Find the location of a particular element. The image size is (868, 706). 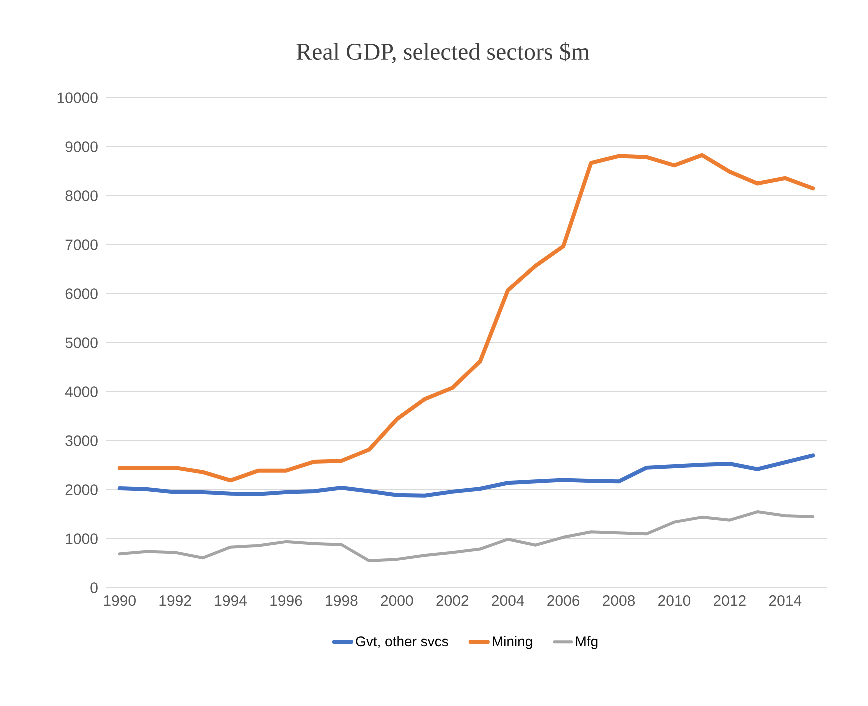

x-tick-label: 2006 is located at coordinates (564, 601).